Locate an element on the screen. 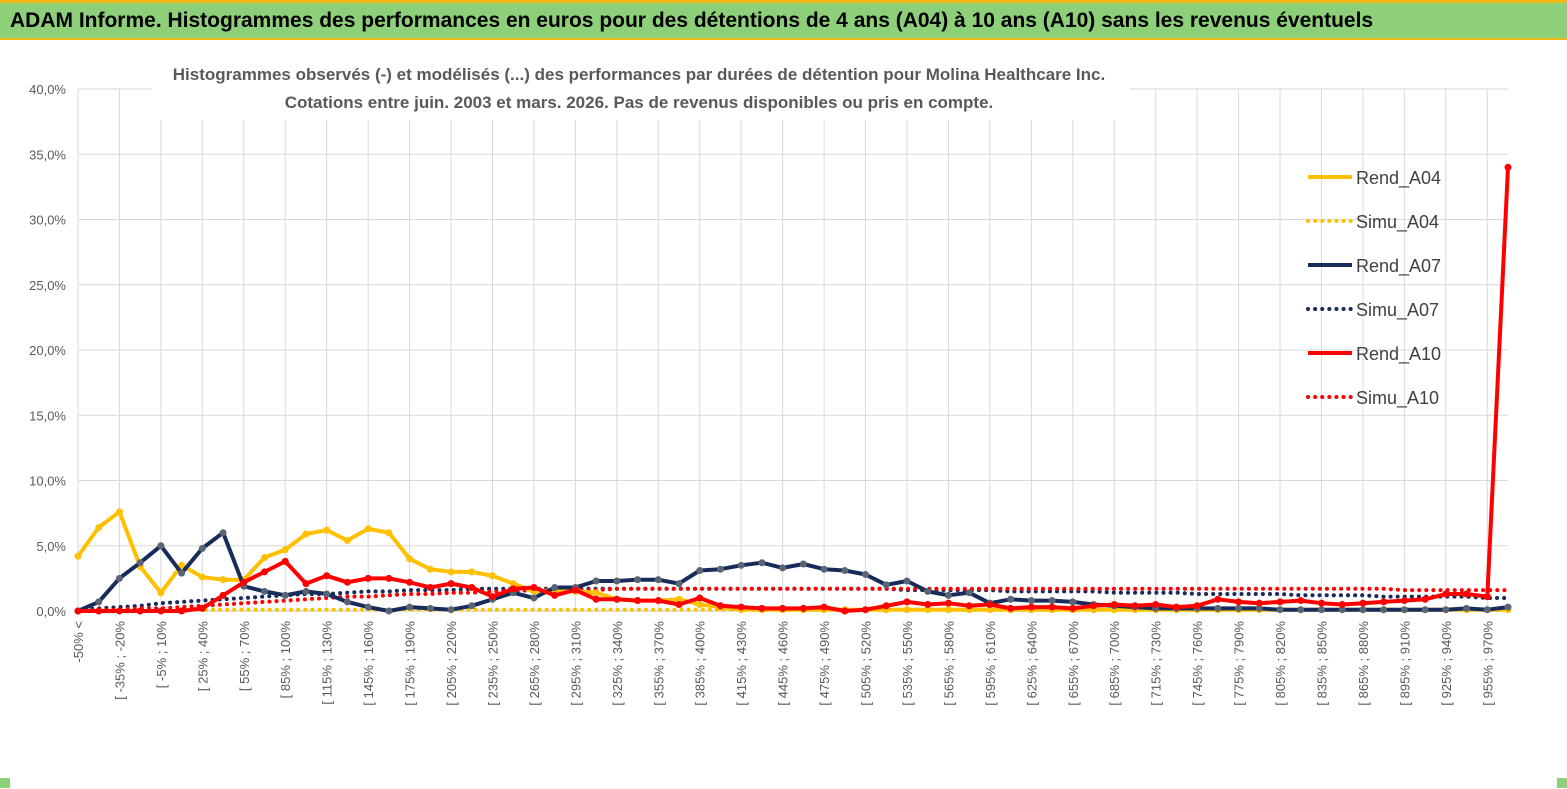  series-Rend_A04 is located at coordinates (793, 561).